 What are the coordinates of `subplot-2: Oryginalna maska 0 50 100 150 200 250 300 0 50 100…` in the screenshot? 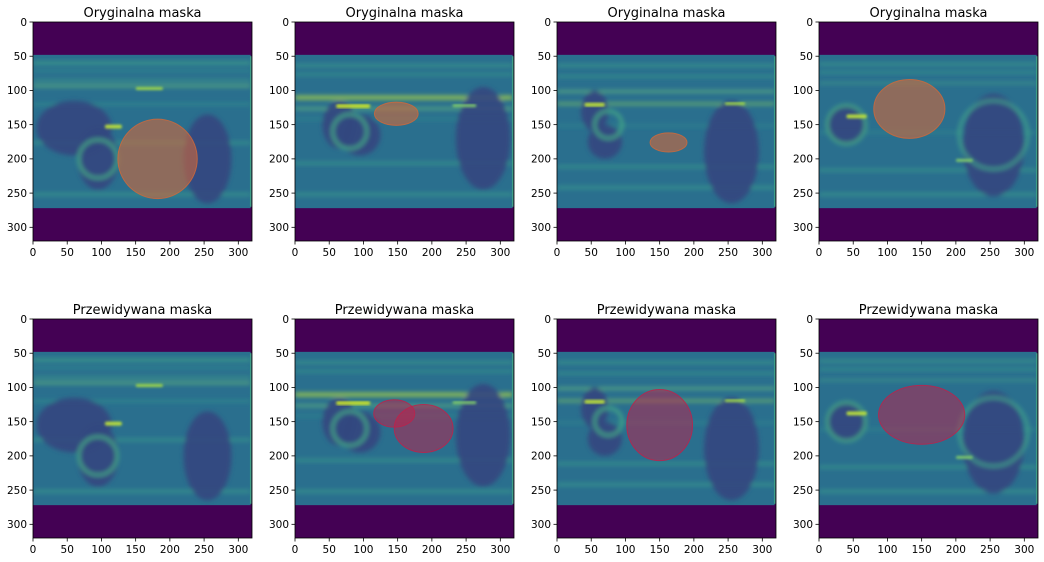 It's located at (392, 132).